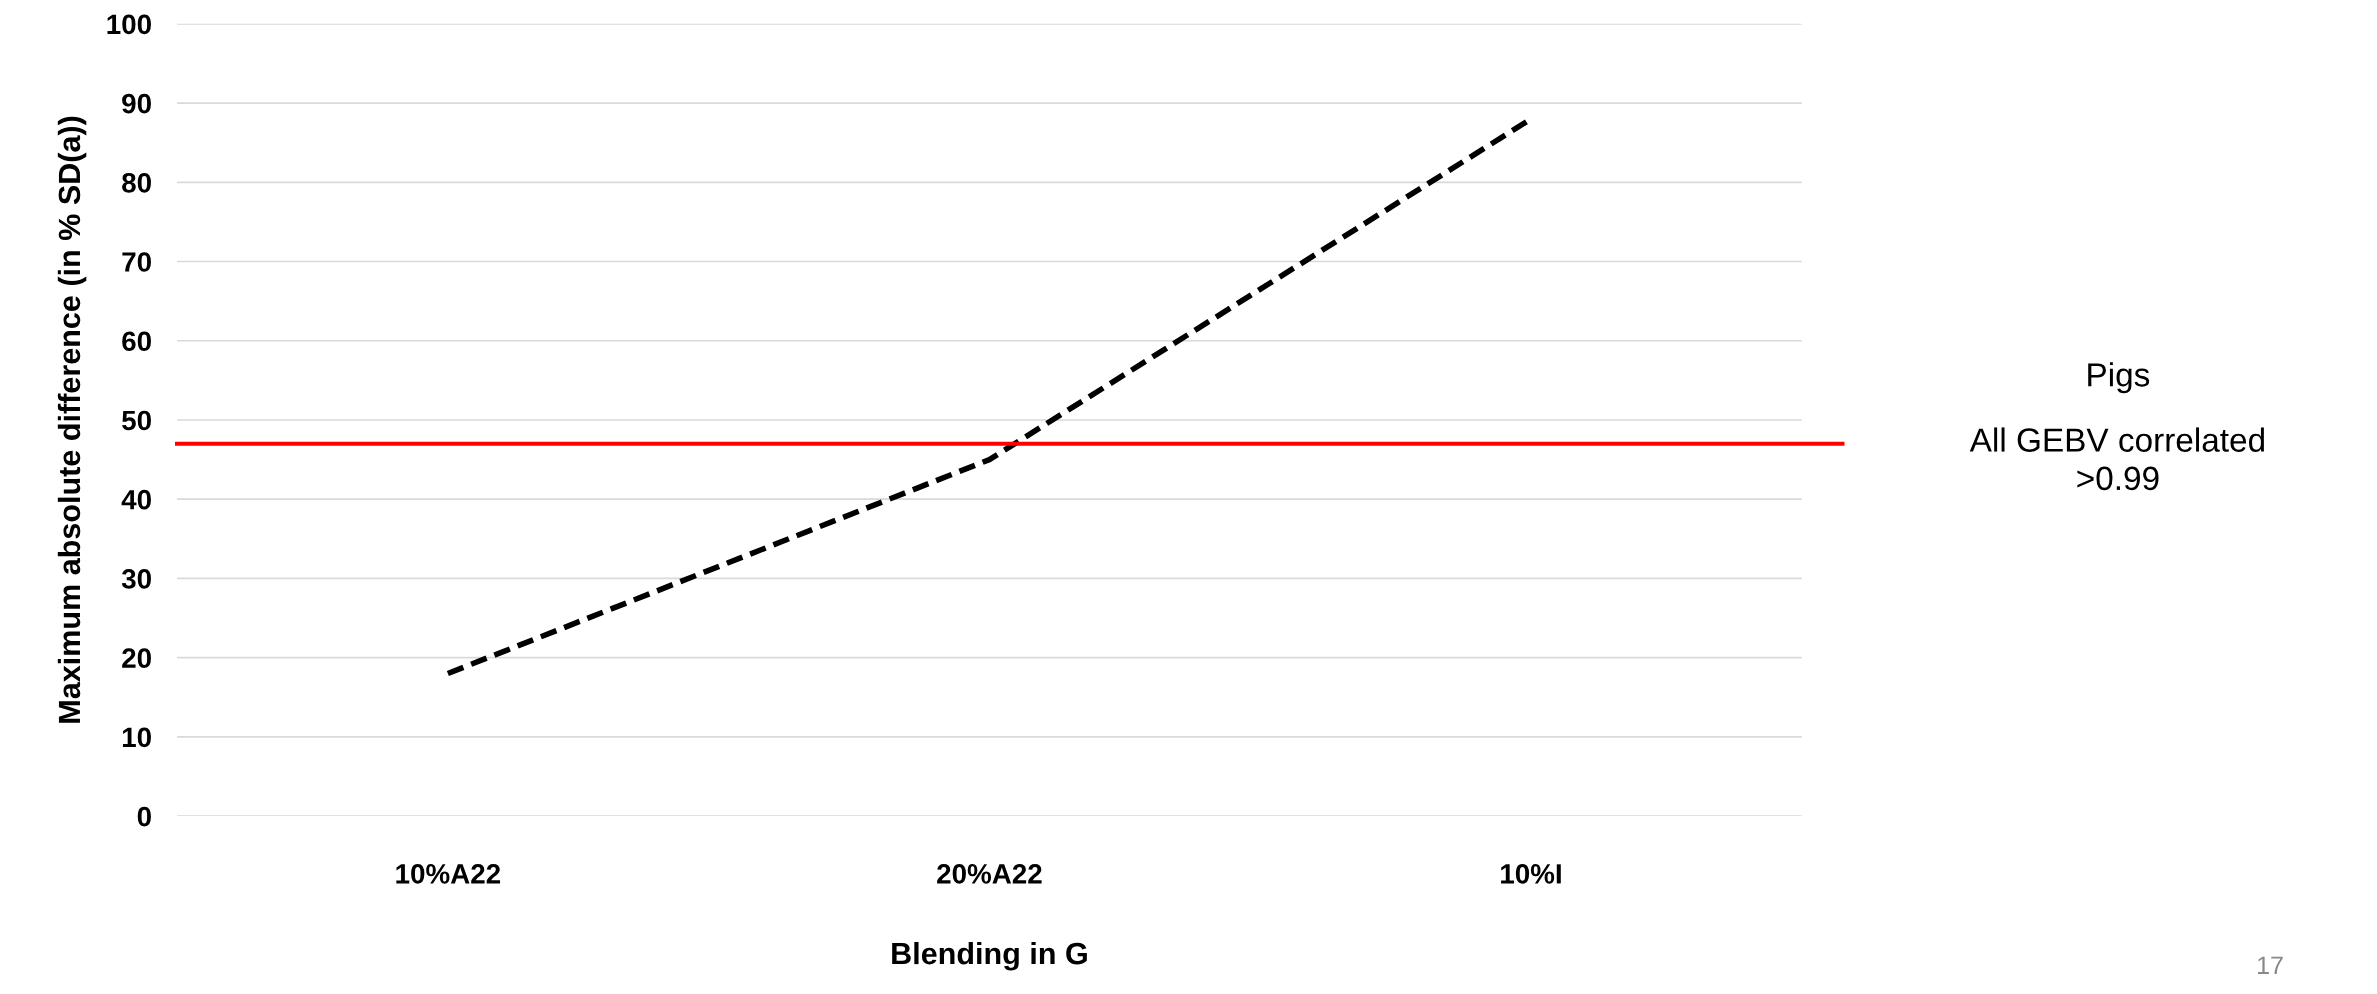  What do you see at coordinates (136, 103) in the screenshot?
I see `y-tick-label: 90` at bounding box center [136, 103].